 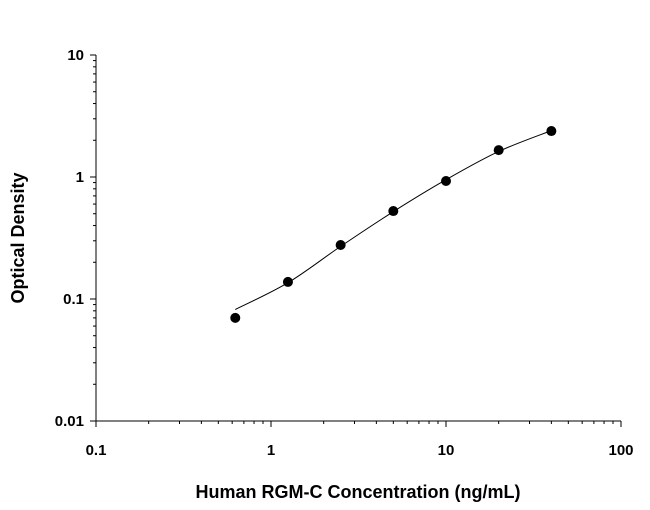 I want to click on y-tick-label: 10, so click(x=75, y=55).